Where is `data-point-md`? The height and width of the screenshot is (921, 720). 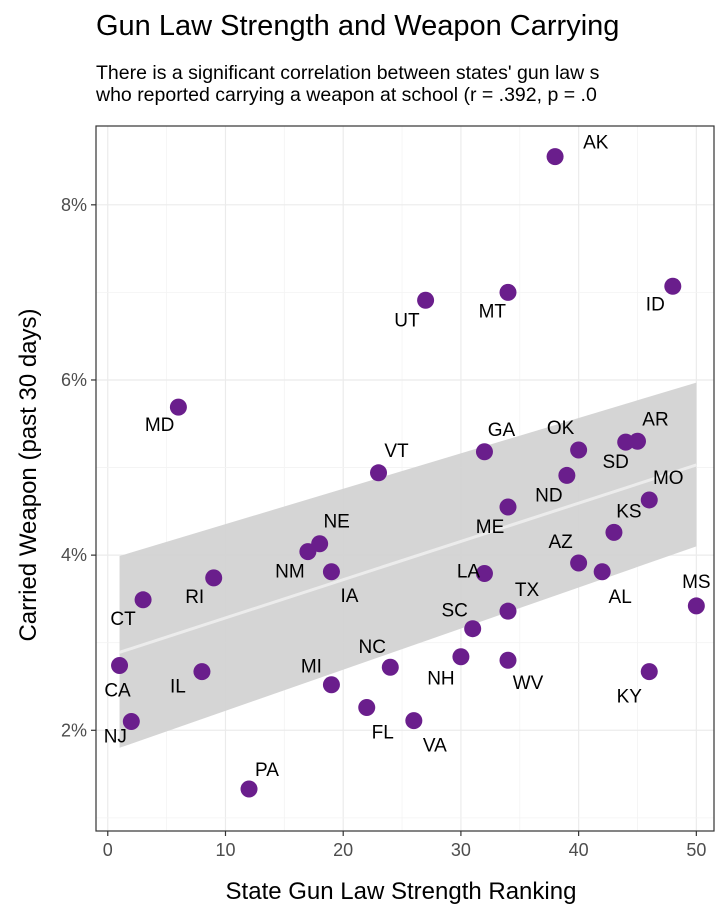
data-point-md is located at coordinates (178, 407).